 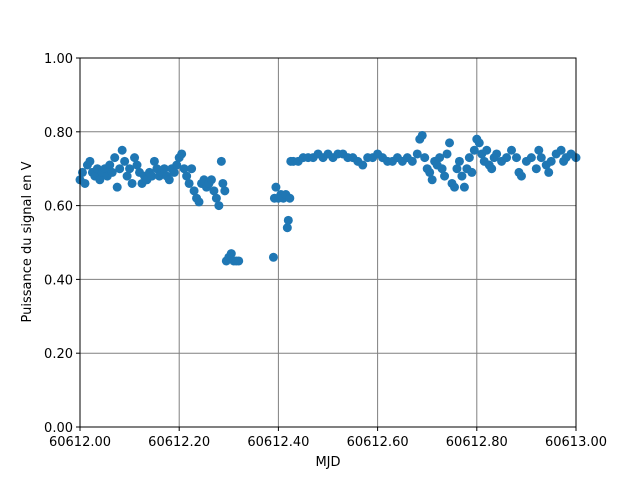 I want to click on y-tick-label: 0.20, so click(x=58, y=354).